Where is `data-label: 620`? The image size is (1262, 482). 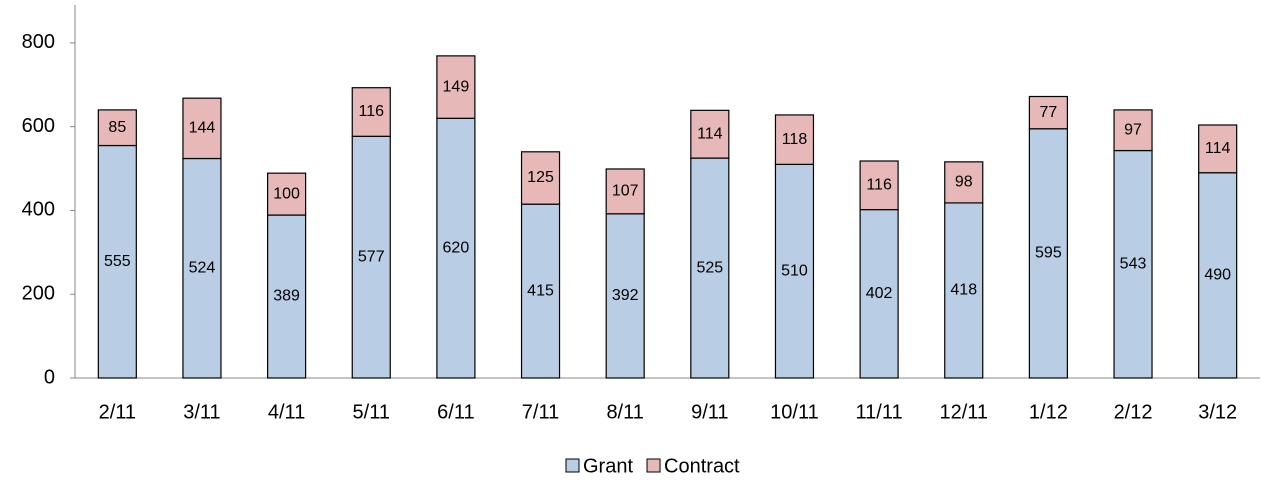 data-label: 620 is located at coordinates (456, 247).